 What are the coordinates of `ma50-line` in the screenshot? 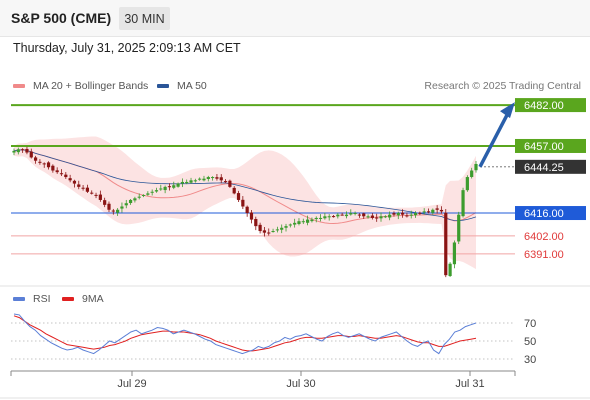 It's located at (245, 185).